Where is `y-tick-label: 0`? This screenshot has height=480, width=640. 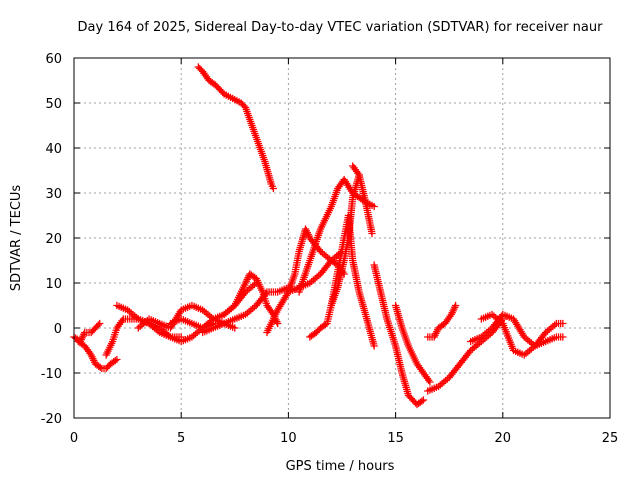
y-tick-label: 0 is located at coordinates (58, 329).